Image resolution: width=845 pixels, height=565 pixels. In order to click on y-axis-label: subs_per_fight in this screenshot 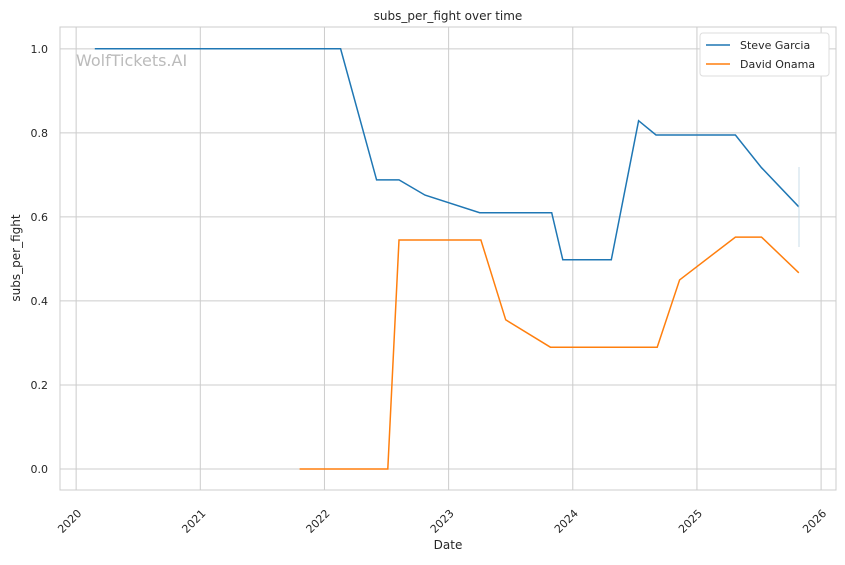, I will do `click(16, 257)`.